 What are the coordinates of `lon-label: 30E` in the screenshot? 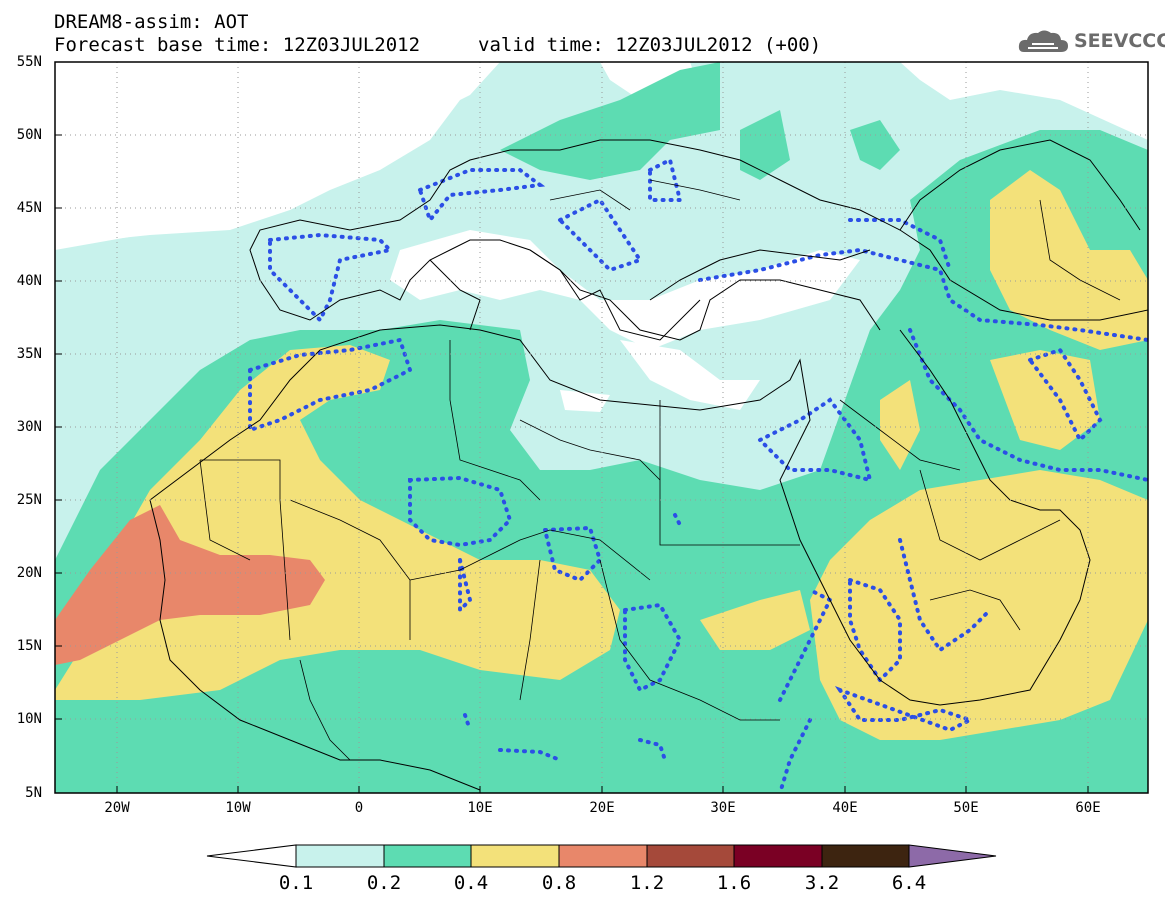 It's located at (723, 808).